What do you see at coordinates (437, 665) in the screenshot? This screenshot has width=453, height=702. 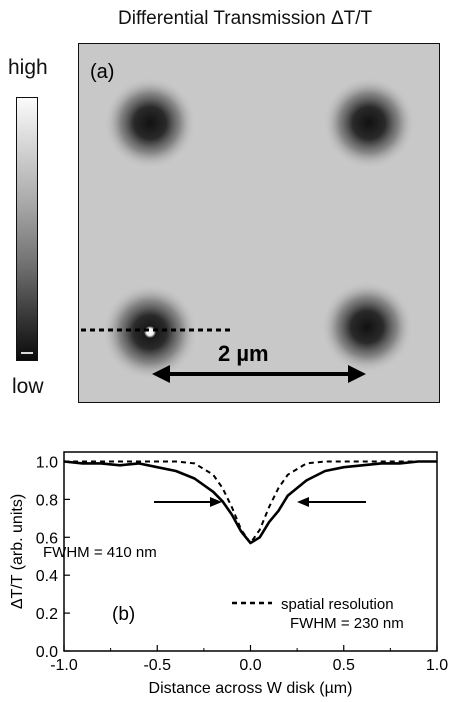 I see `x-tick-label: 1.0` at bounding box center [437, 665].